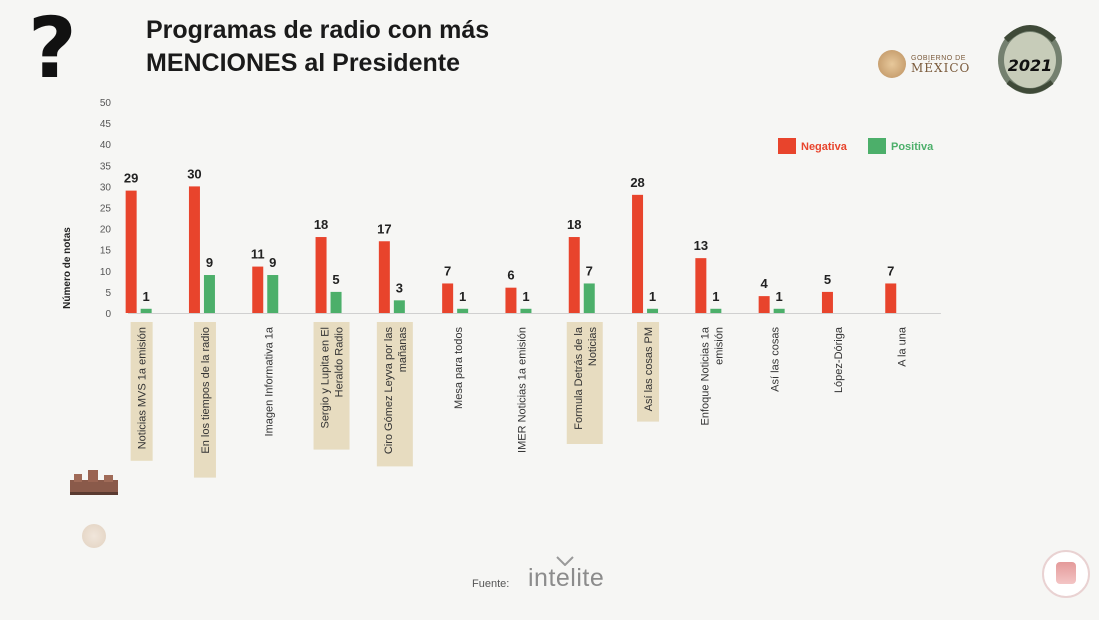  Describe the element at coordinates (579, 378) in the screenshot. I see `category-label: Formula Detrás de la` at that location.